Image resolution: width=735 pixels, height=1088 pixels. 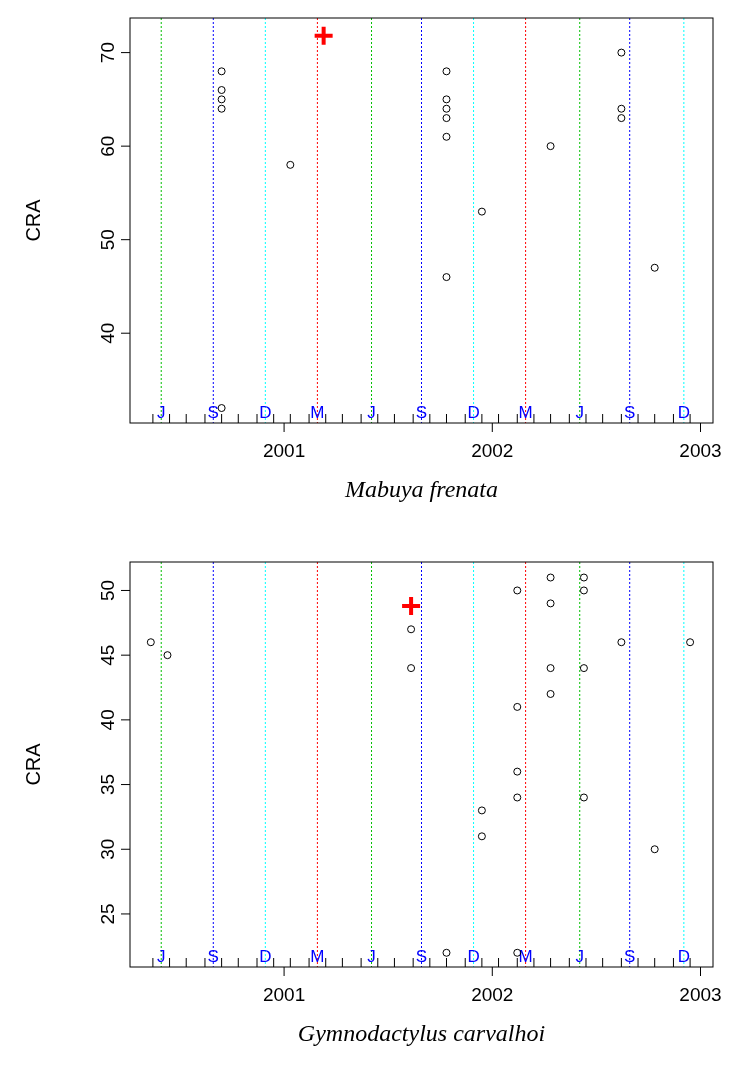 I want to click on x-axis-title: Gymnodactylus carvalhoi, so click(x=421, y=1033).